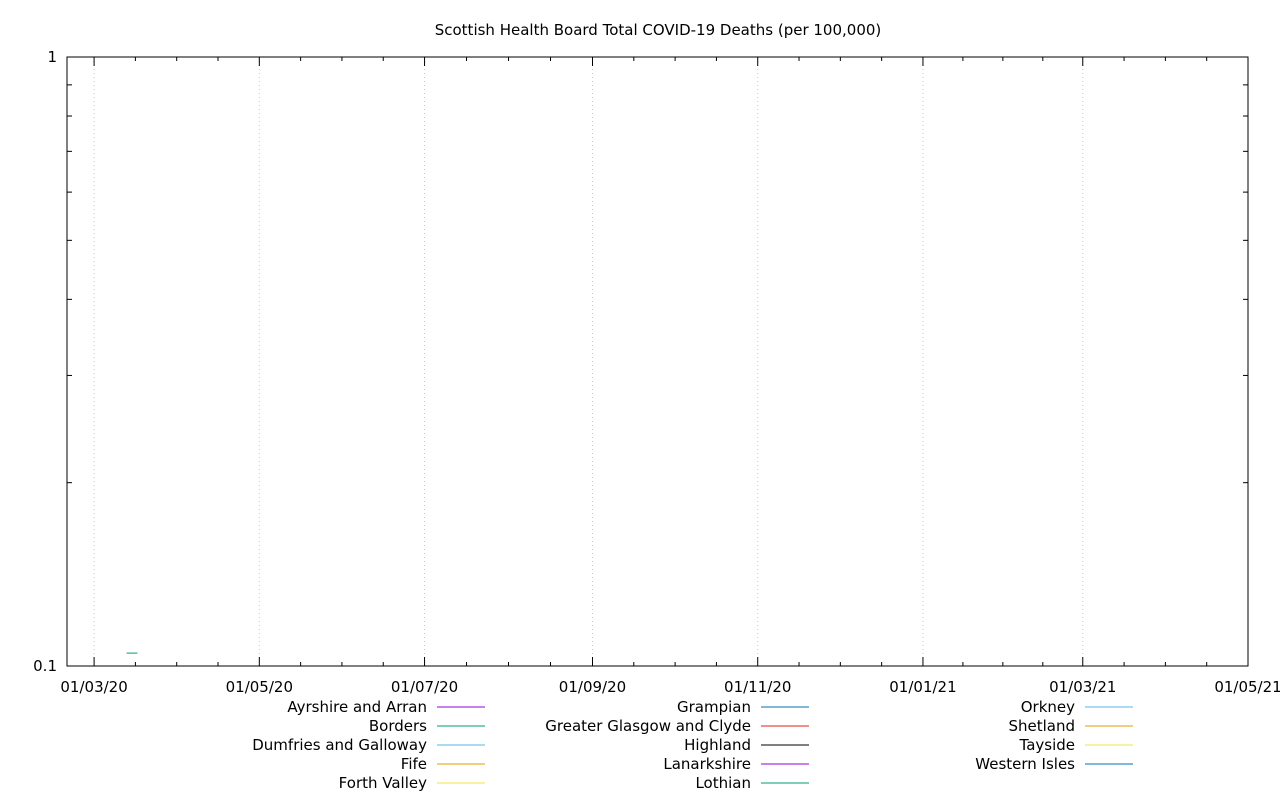 The height and width of the screenshot is (800, 1280). What do you see at coordinates (1041, 726) in the screenshot?
I see `legend-label: Shetland` at bounding box center [1041, 726].